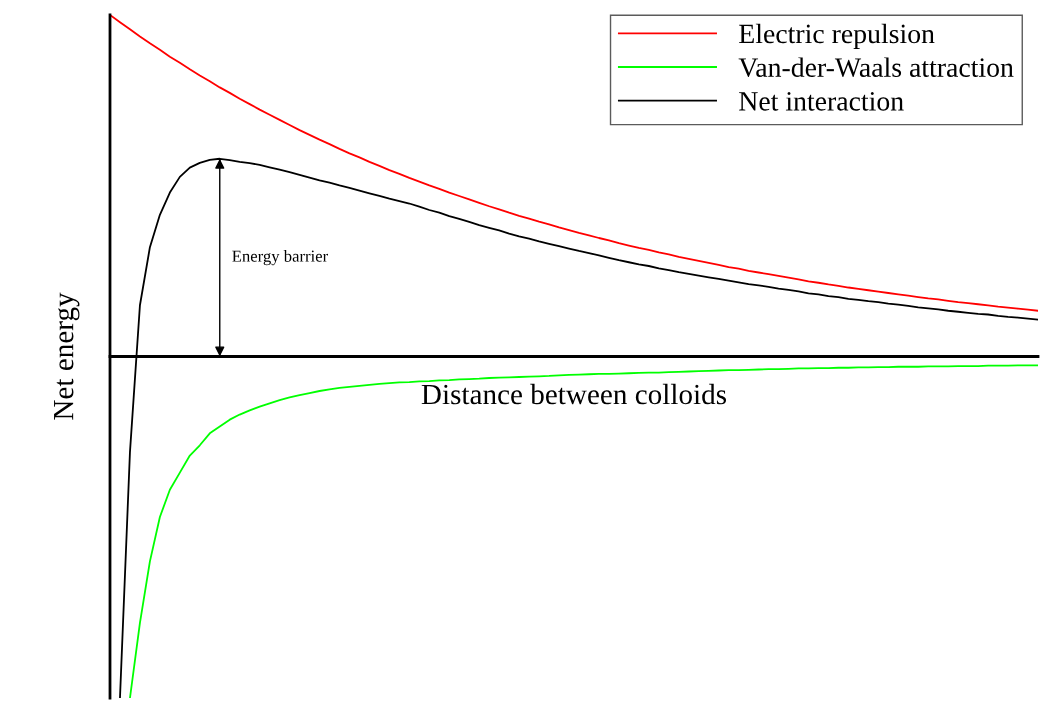  Describe the element at coordinates (876, 67) in the screenshot. I see `legend-label: Van-der-Waals attraction` at that location.